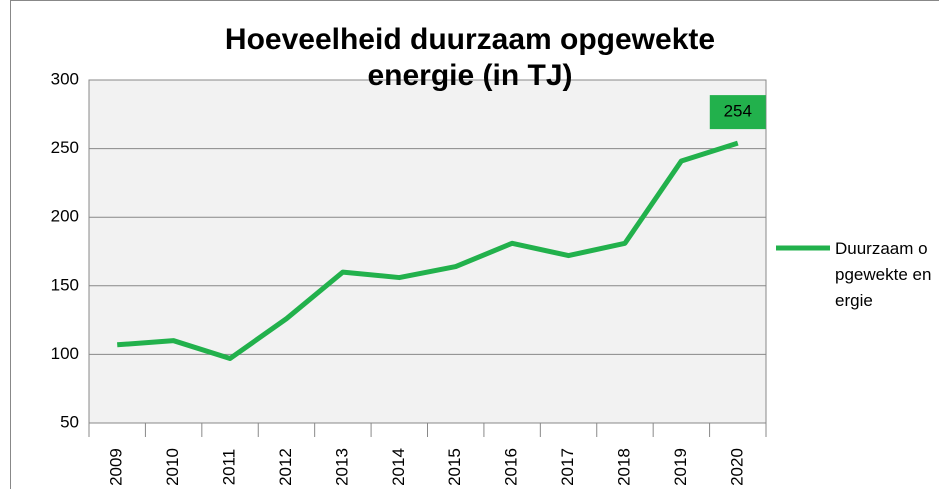 The image size is (939, 489). I want to click on x-tick-label: 2016, so click(511, 467).